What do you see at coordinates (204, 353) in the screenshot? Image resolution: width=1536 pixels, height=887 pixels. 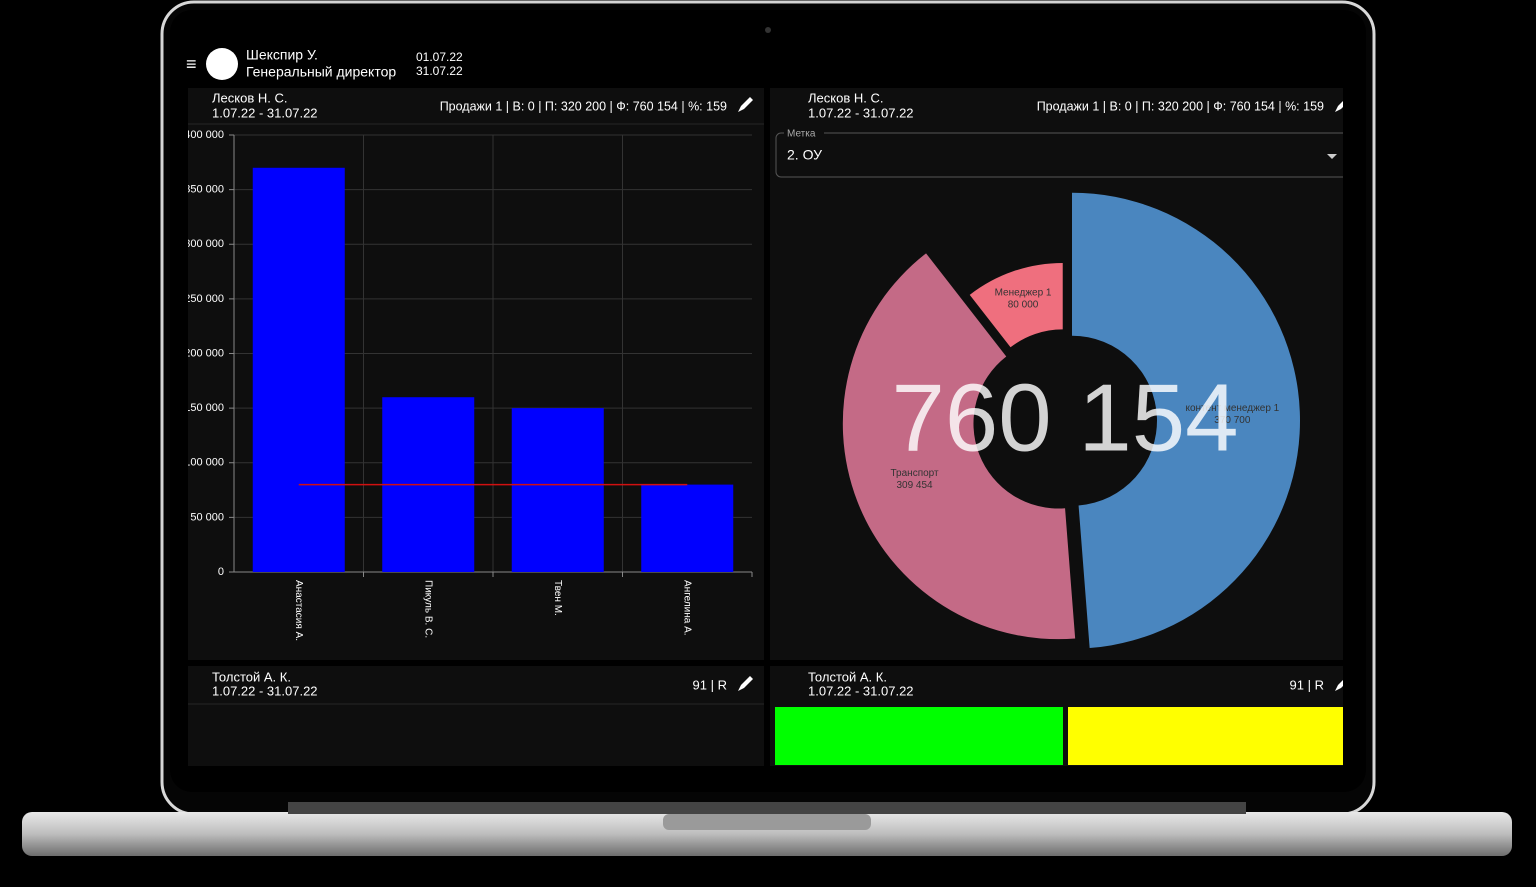 I see `y-tick-label: 200 000` at bounding box center [204, 353].